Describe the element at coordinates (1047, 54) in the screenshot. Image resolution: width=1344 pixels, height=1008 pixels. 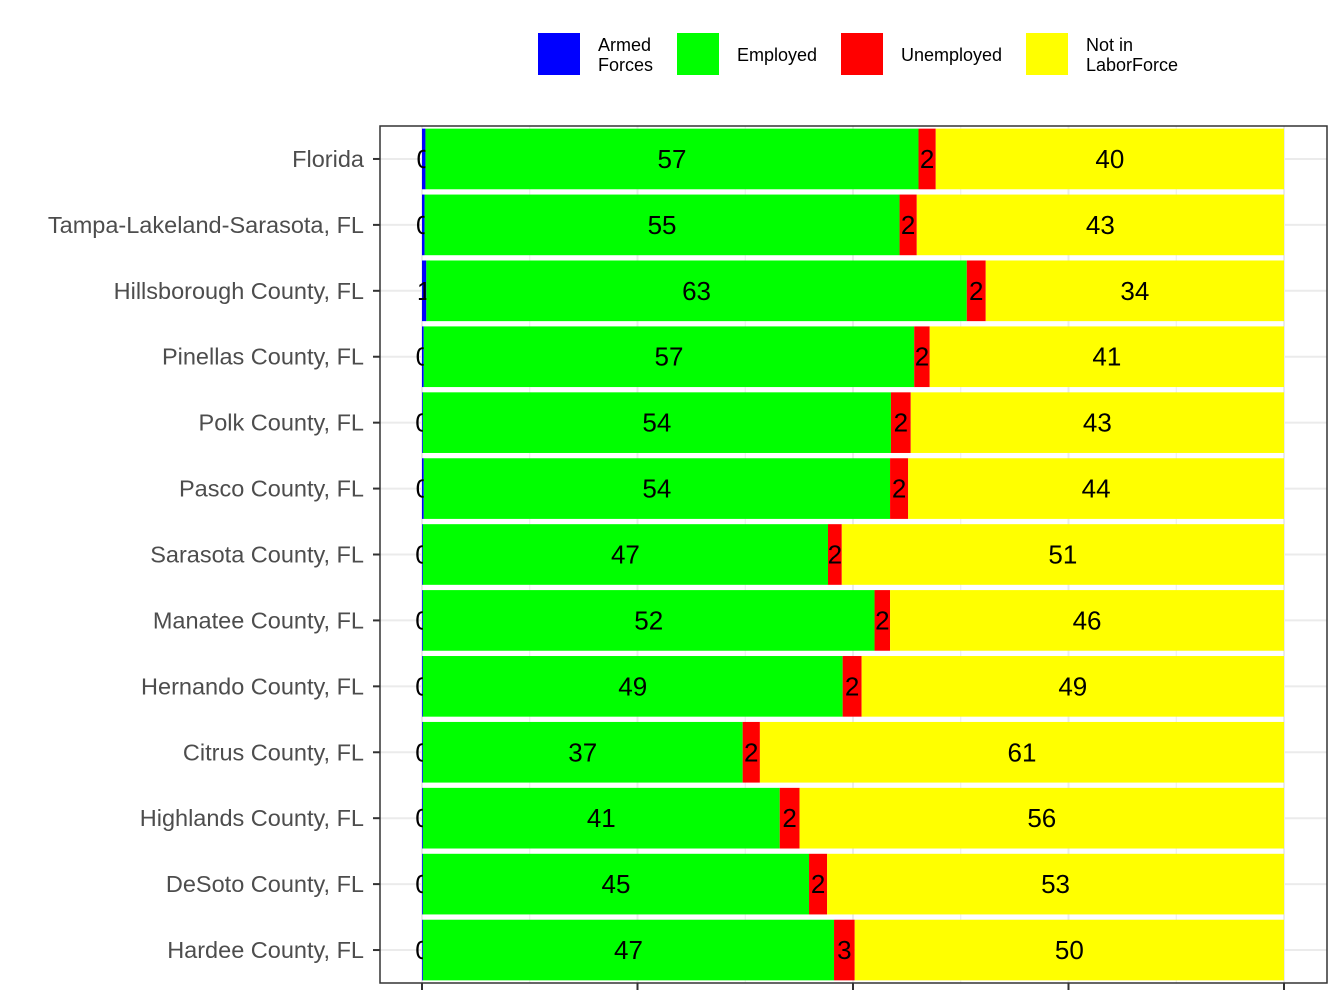
I see `legend-swatch-not-in-laborforce` at that location.